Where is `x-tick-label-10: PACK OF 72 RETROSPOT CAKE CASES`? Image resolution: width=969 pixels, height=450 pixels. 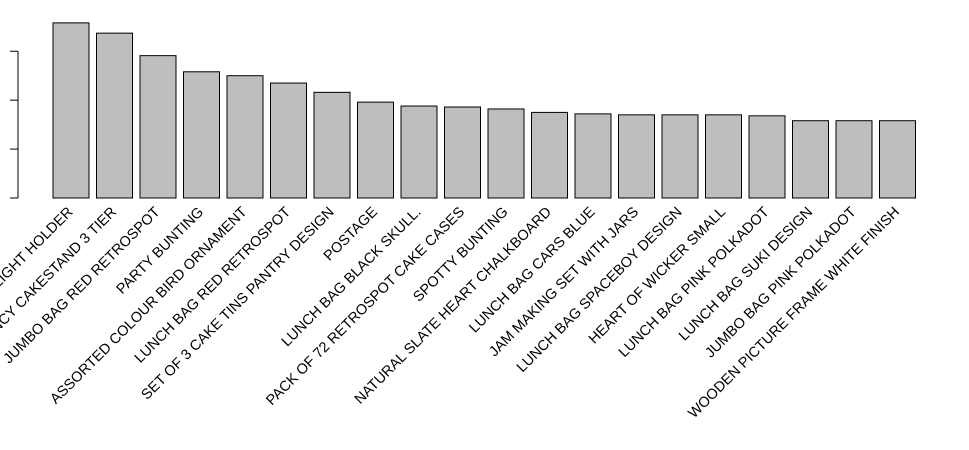
x-tick-label-10: PACK OF 72 RETROSPOT CAKE CASES is located at coordinates (365, 306).